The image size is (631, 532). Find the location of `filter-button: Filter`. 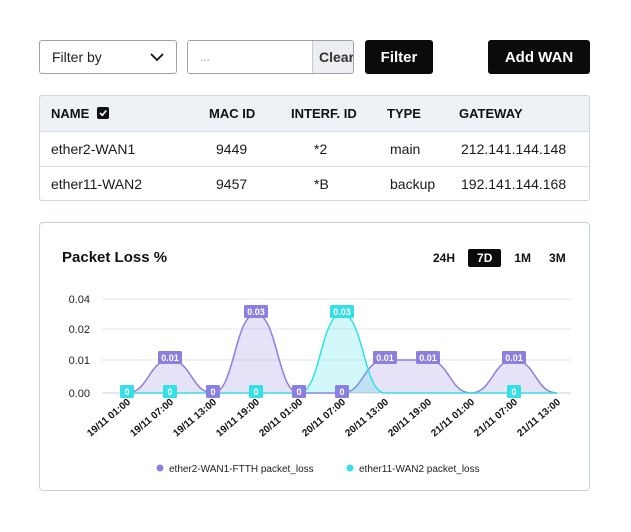

filter-button: Filter is located at coordinates (399, 57).